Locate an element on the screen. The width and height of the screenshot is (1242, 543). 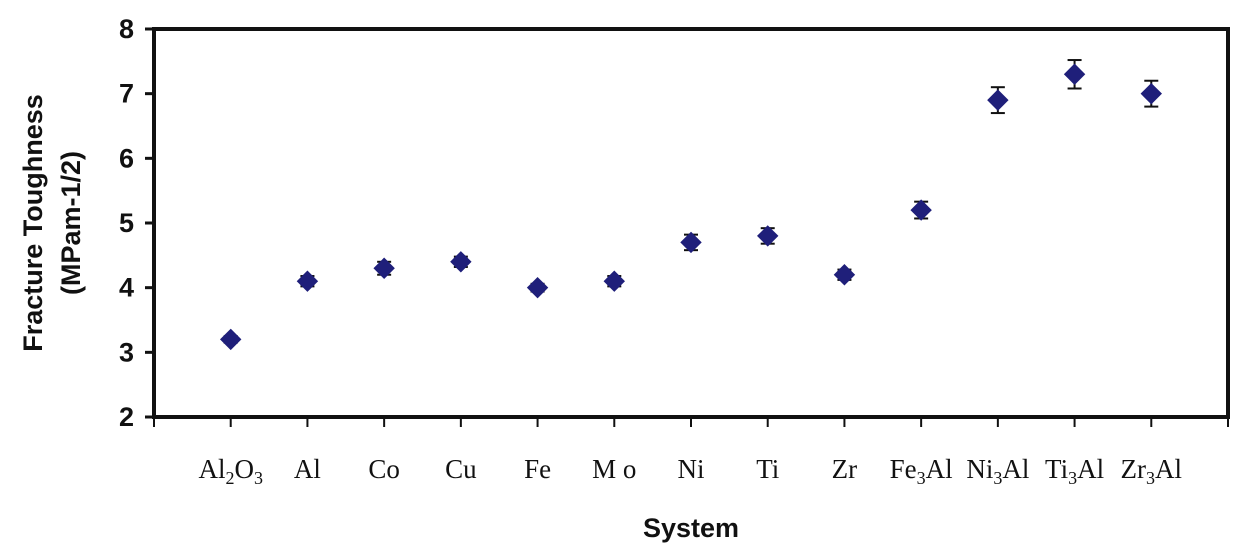
x-tick-label: Cu is located at coordinates (461, 469).